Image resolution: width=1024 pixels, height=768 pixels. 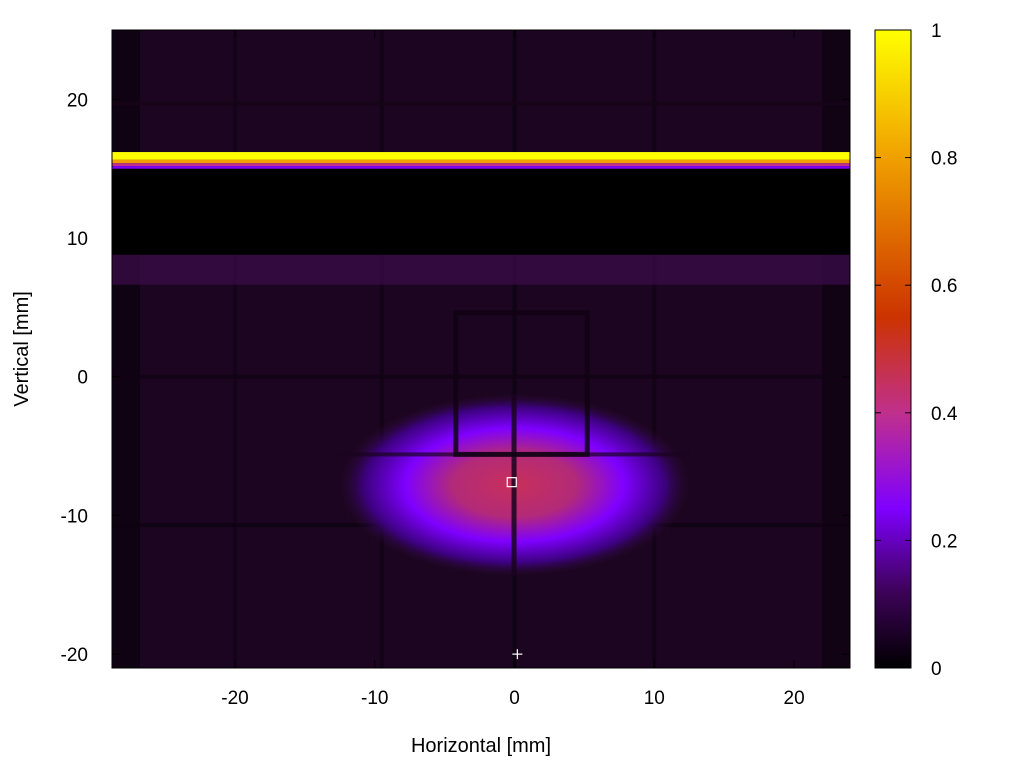 What do you see at coordinates (126, 349) in the screenshot?
I see `heatmap-left-edge` at bounding box center [126, 349].